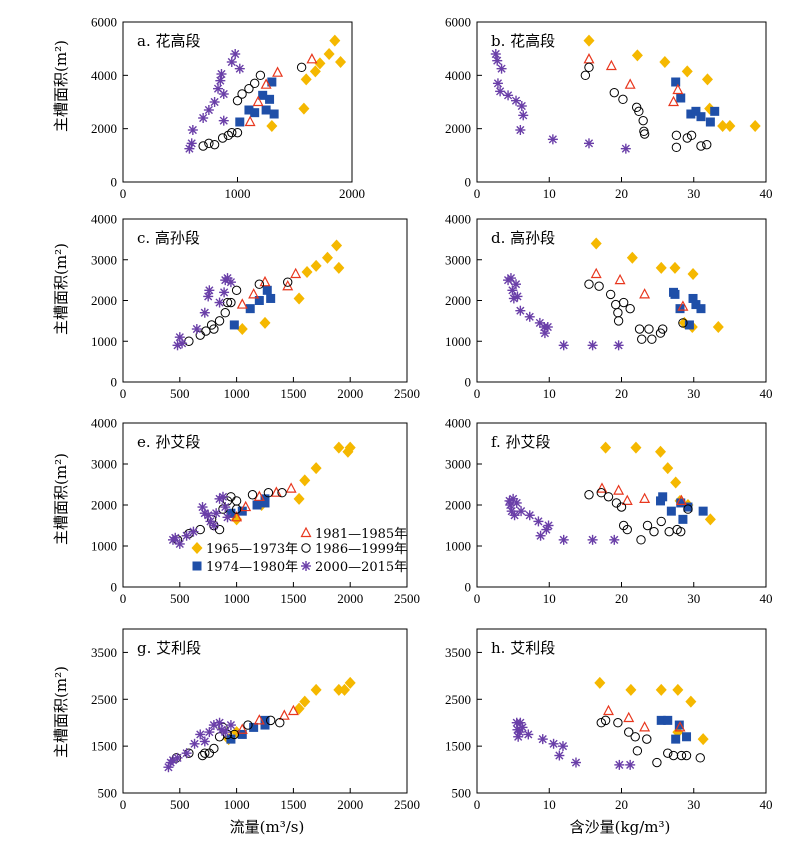 The image size is (803, 849). What do you see at coordinates (658, 483) in the screenshot?
I see `series-p1` at bounding box center [658, 483].